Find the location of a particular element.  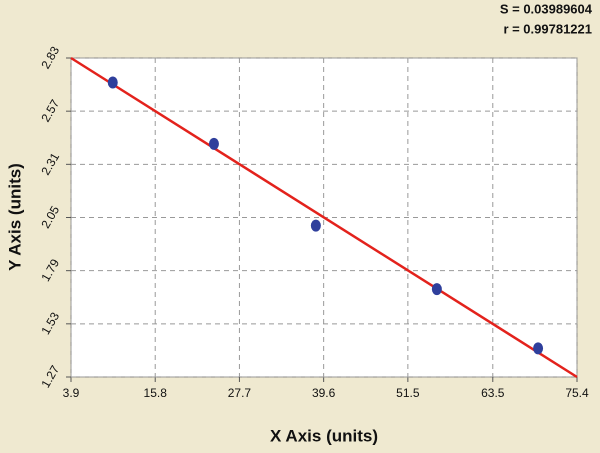

x-tick-label: 39.6 is located at coordinates (324, 393).